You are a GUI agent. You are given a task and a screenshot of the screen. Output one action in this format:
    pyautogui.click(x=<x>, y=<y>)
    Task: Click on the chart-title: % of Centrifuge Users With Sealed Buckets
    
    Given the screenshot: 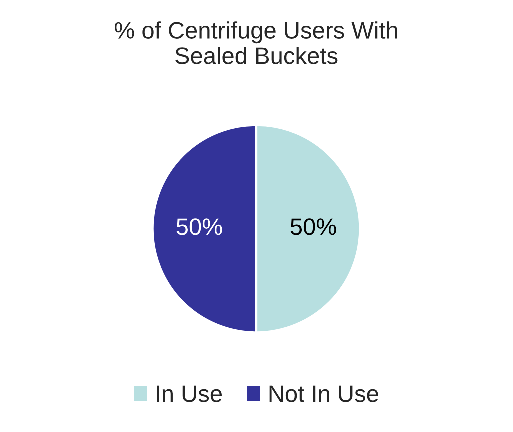 What is the action you would take?
    pyautogui.click(x=256, y=43)
    